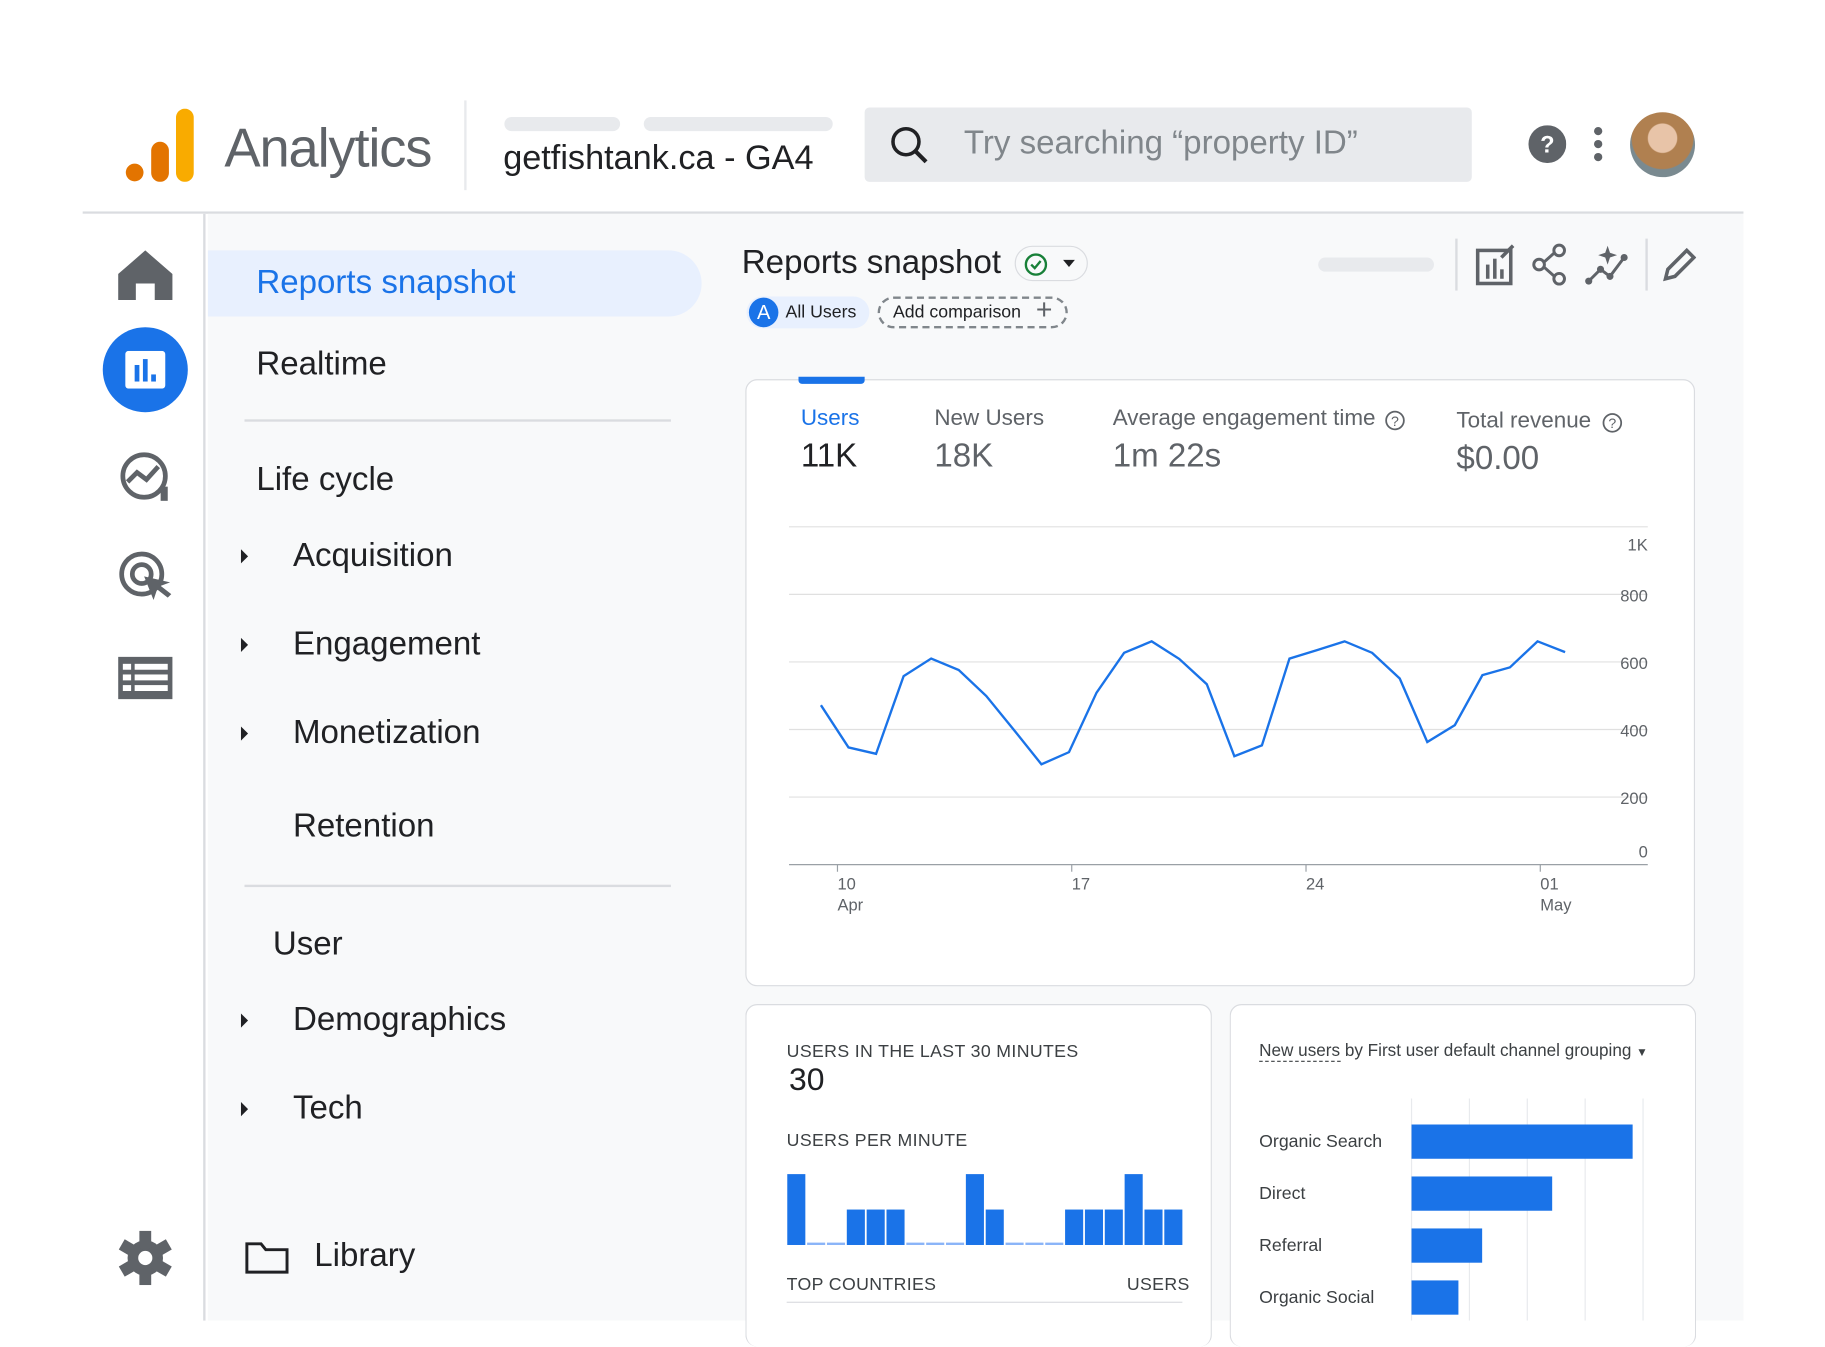  I want to click on add-comparison-button: Add comparison +, so click(973, 312).